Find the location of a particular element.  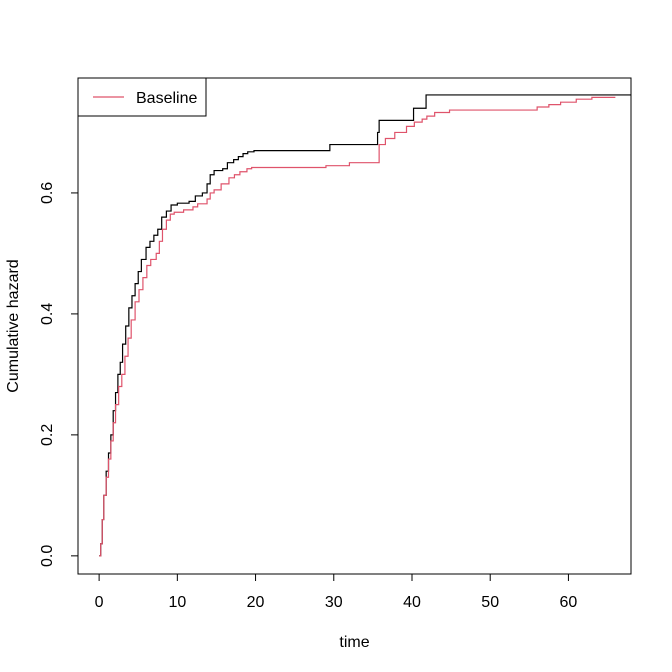

legend-label-baseline: Baseline is located at coordinates (166, 98).